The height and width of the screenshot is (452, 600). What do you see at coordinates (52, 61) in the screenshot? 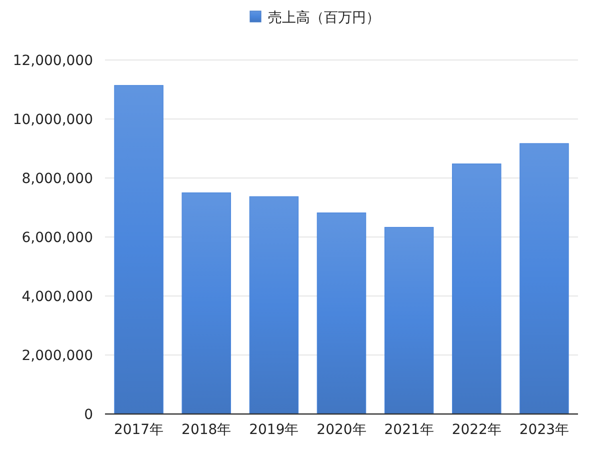
I see `y-tick-label: 12,000,000` at bounding box center [52, 61].